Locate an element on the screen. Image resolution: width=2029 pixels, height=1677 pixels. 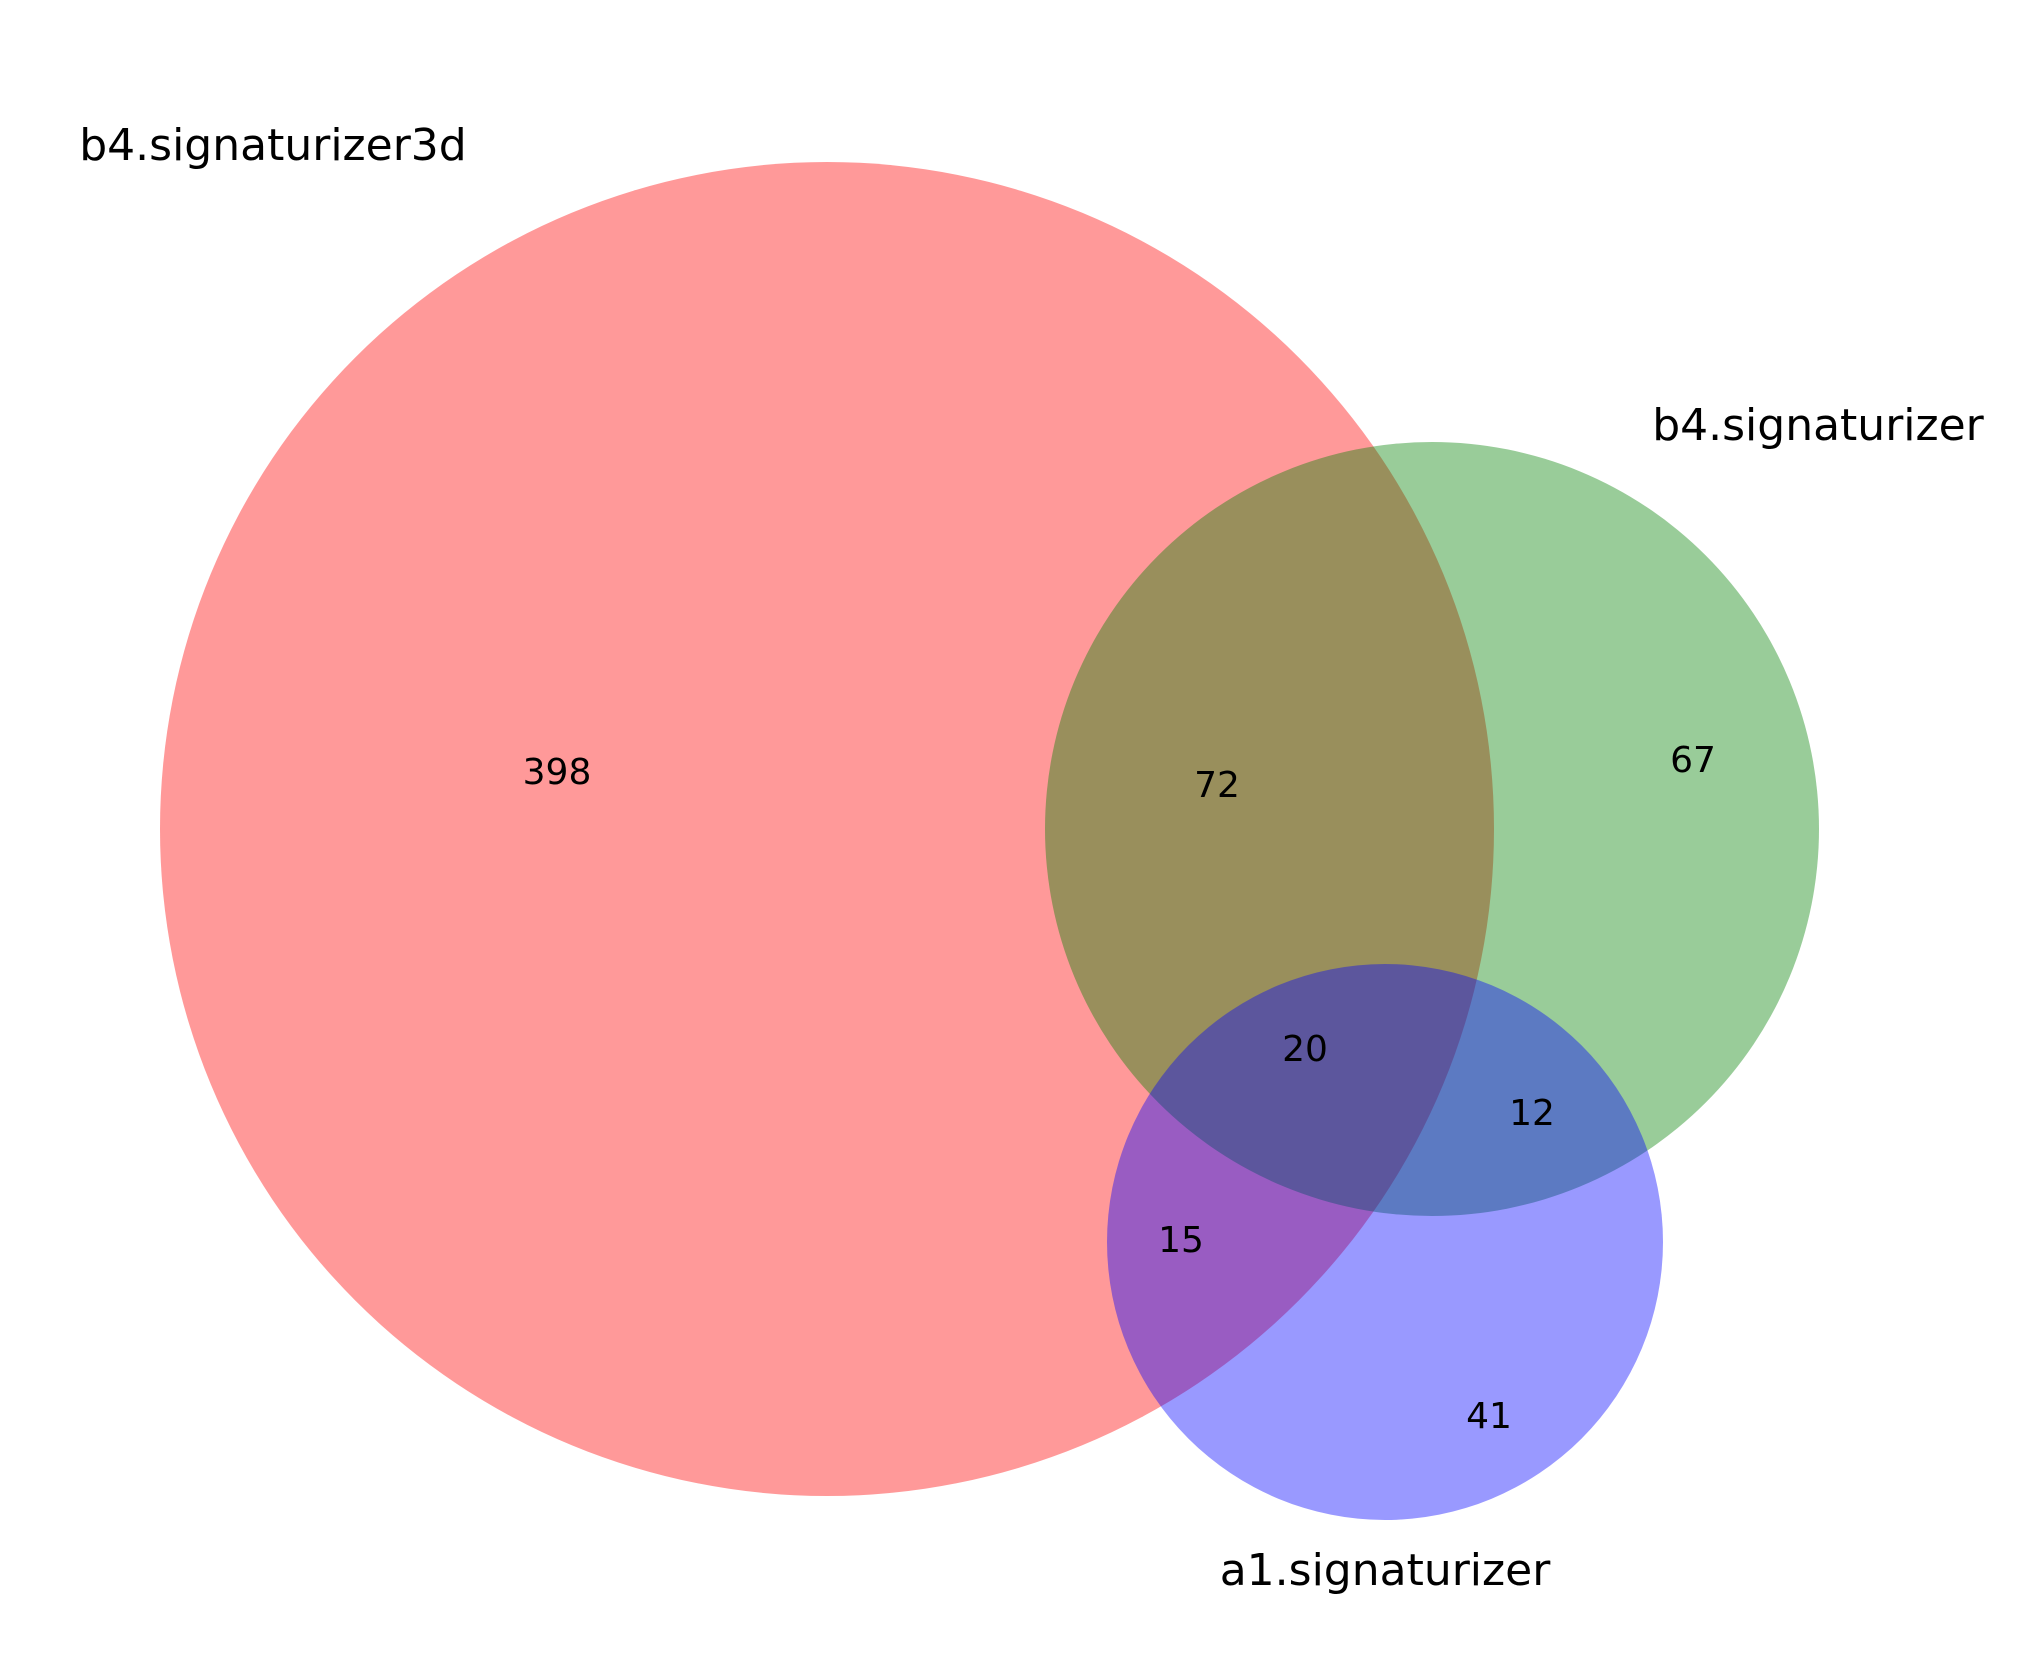
region-count-a-b-c: 20 is located at coordinates (1305, 1049).